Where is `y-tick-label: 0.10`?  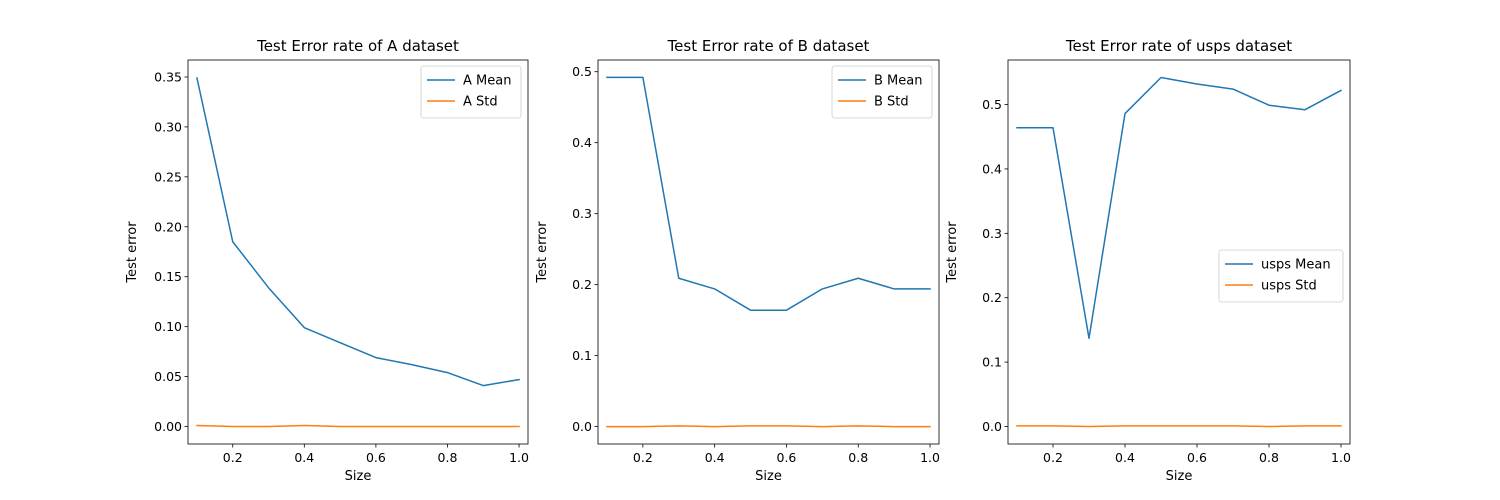 y-tick-label: 0.10 is located at coordinates (168, 326).